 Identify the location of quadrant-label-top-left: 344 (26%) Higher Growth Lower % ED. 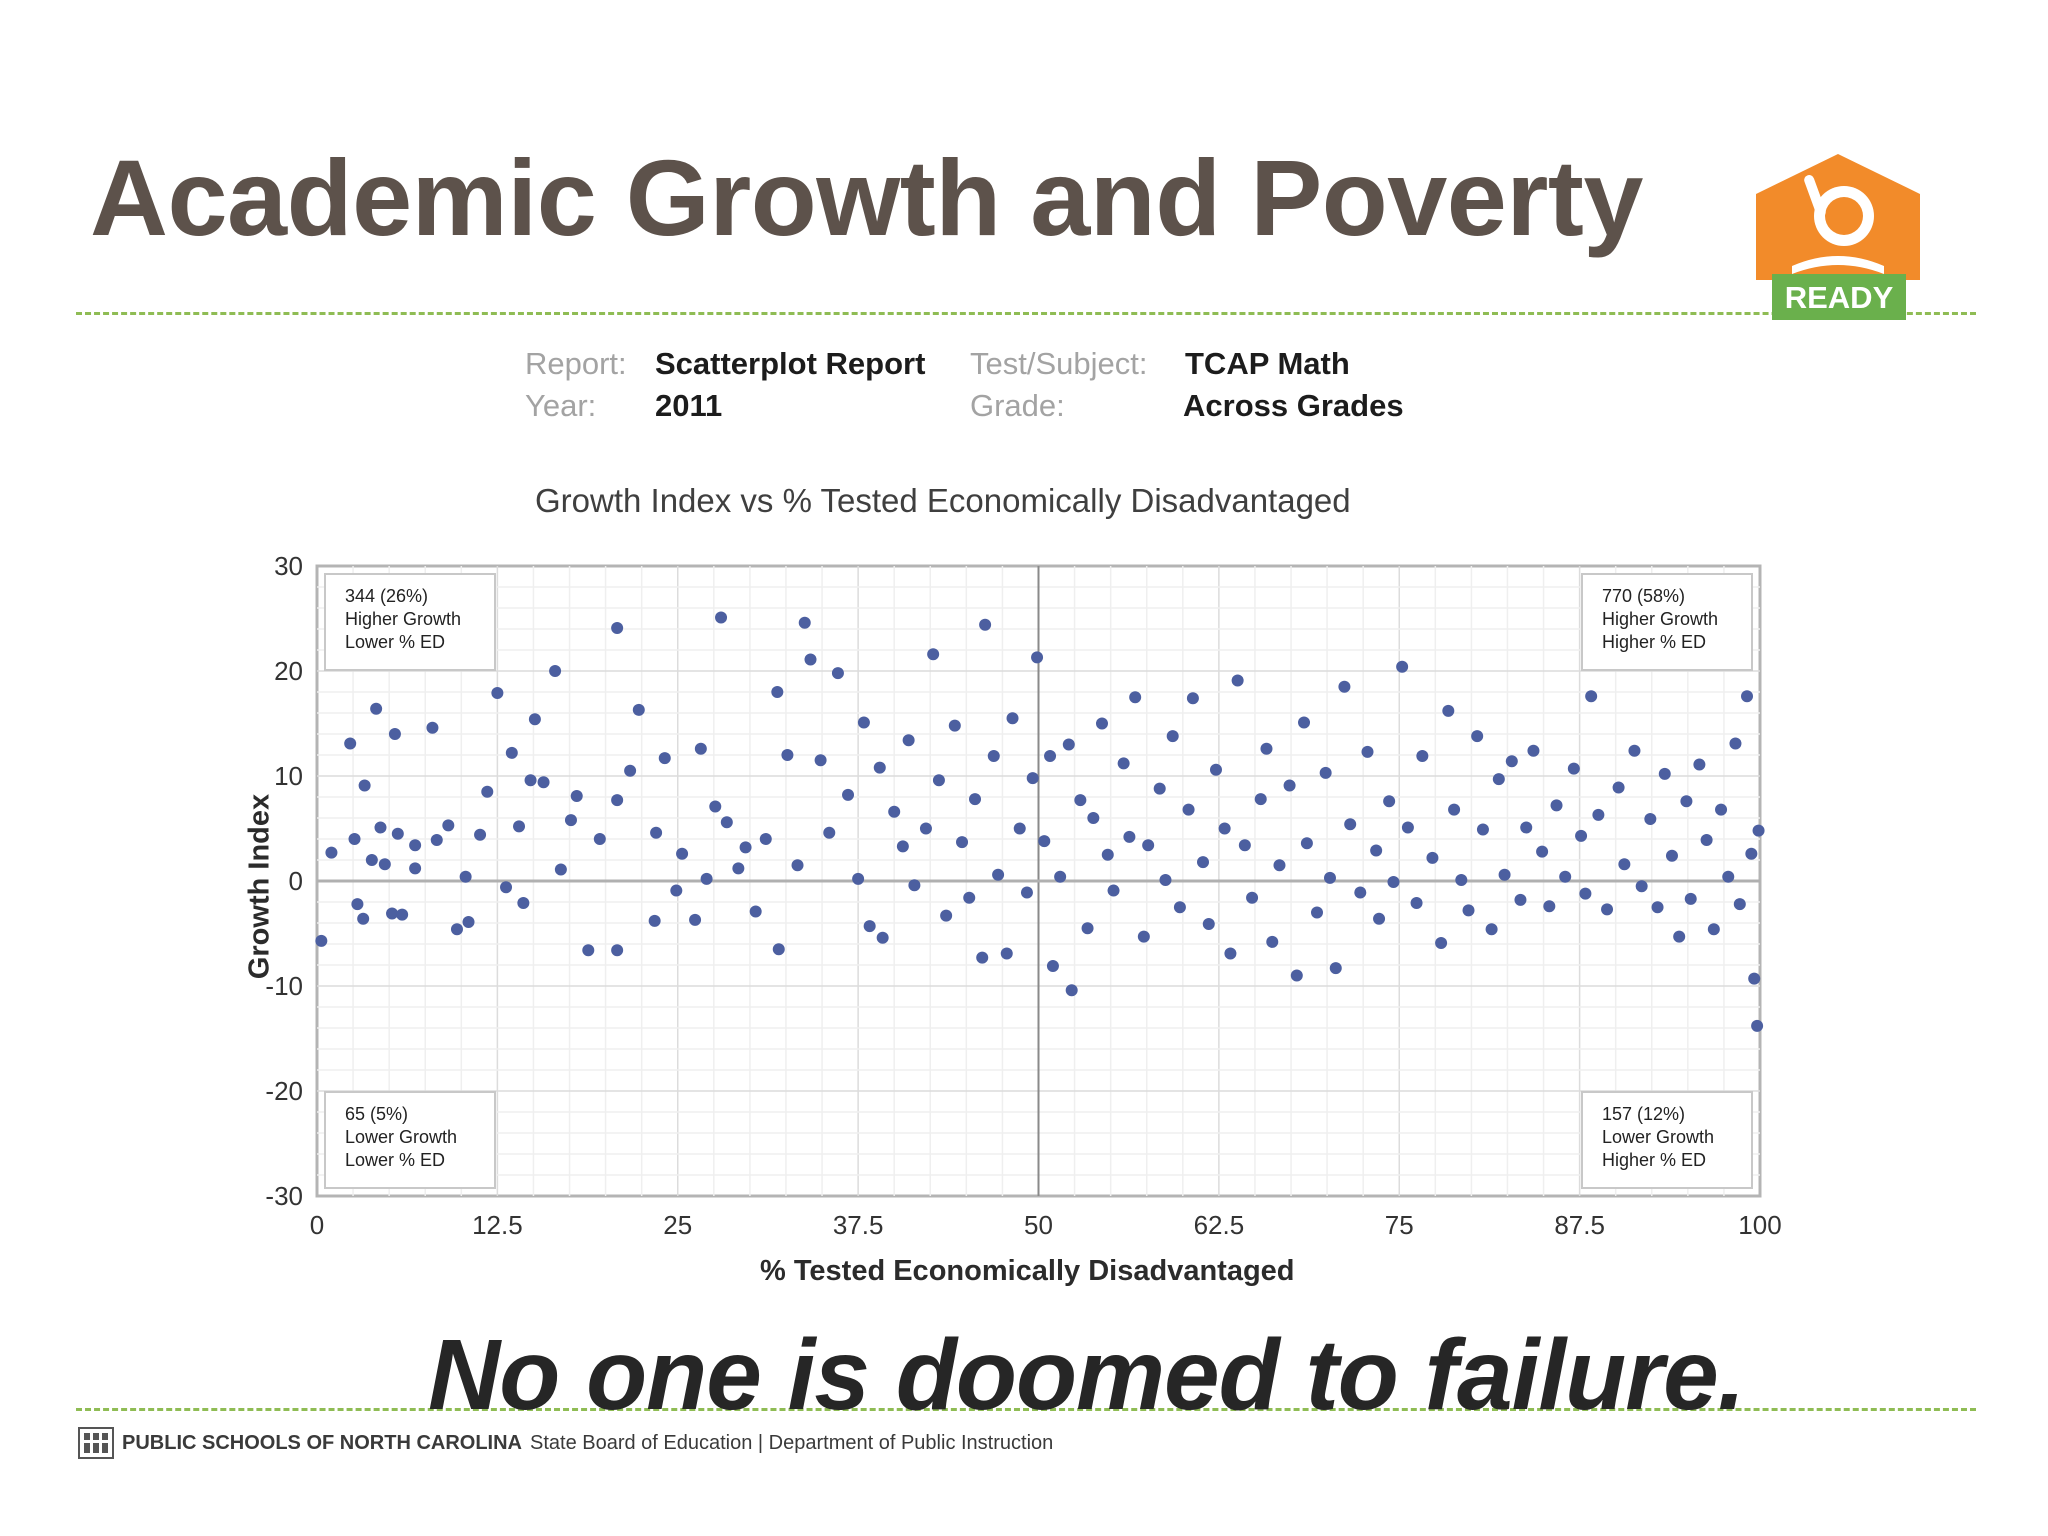
(410, 622).